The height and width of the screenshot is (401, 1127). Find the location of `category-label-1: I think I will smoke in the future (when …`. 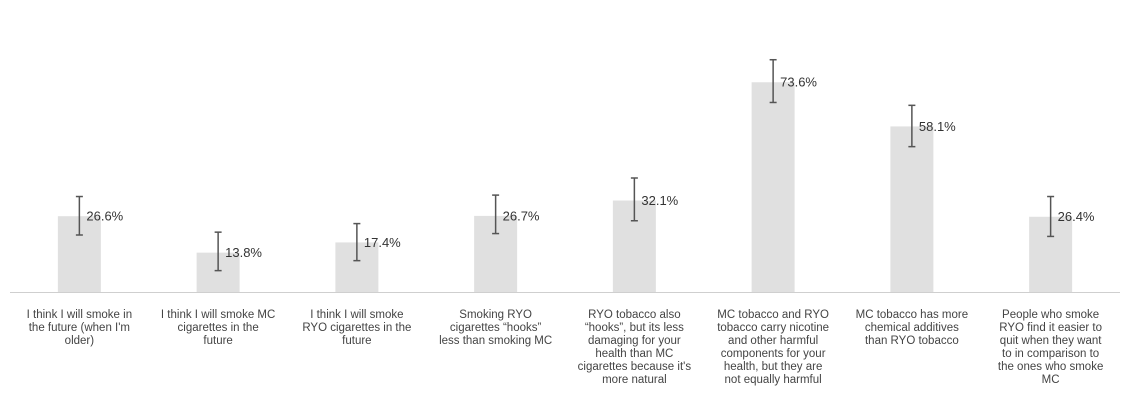

category-label-1: I think I will smoke in the future (when … is located at coordinates (79, 328).